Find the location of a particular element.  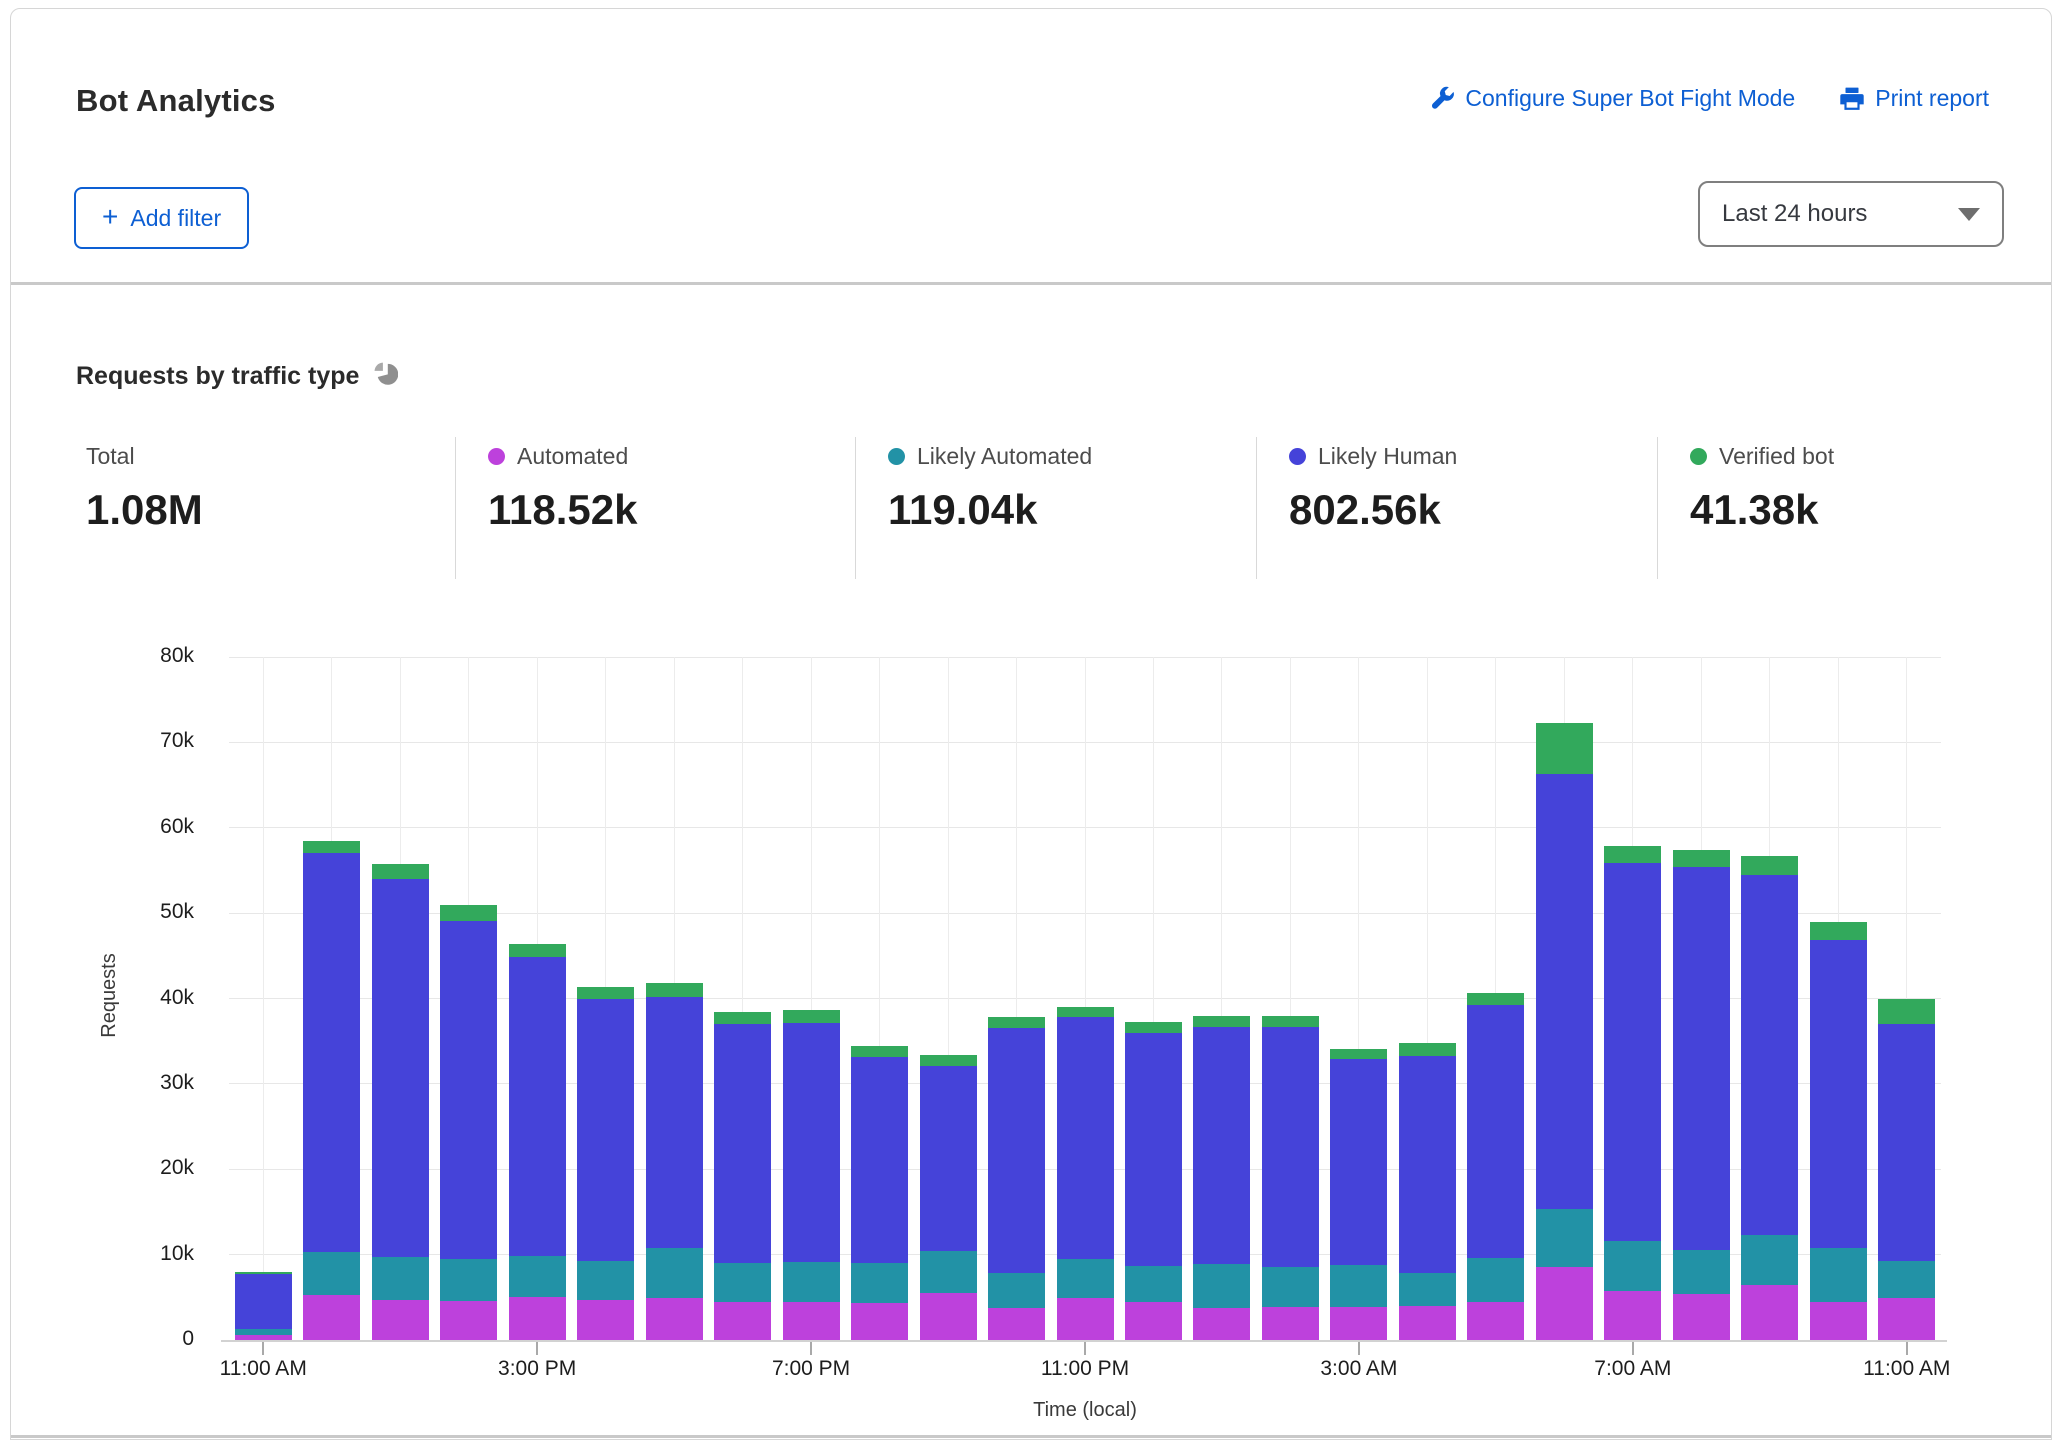

stat-value: 802.56k is located at coordinates (1365, 509).